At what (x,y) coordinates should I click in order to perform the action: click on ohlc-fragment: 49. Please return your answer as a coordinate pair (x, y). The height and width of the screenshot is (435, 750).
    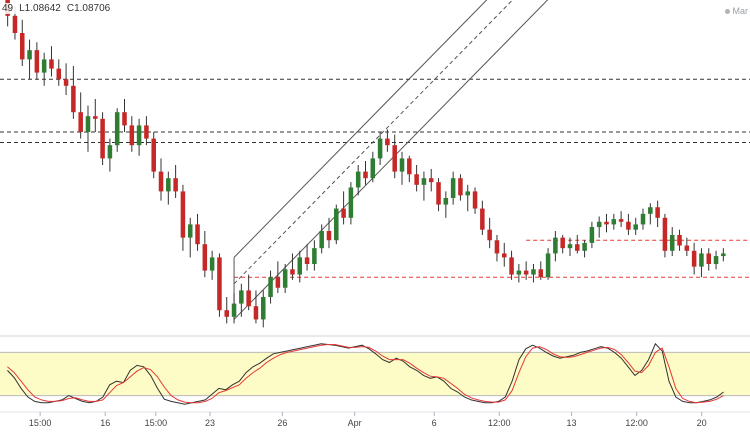
    Looking at the image, I should click on (8, 8).